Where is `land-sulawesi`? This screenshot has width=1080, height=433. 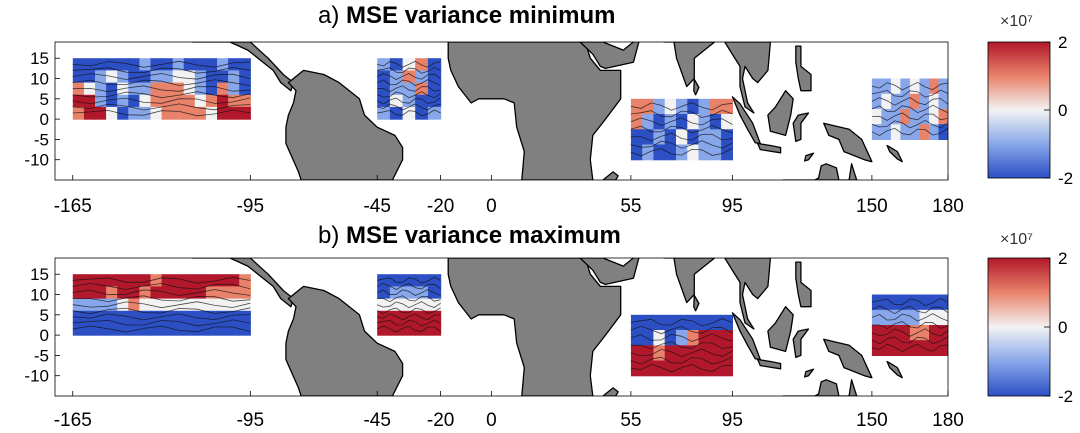
land-sulawesi is located at coordinates (801, 343).